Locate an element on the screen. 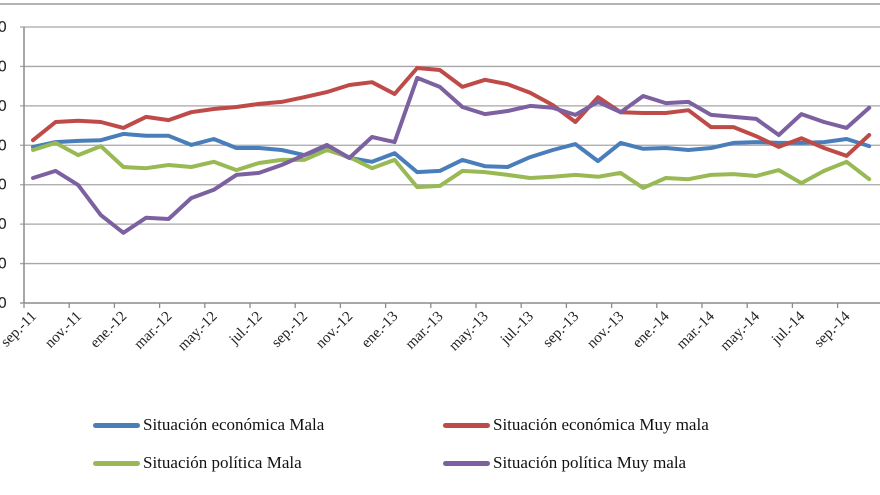 This screenshot has width=880, height=495. legend-item-politica-mala: Situación política Mala is located at coordinates (197, 463).